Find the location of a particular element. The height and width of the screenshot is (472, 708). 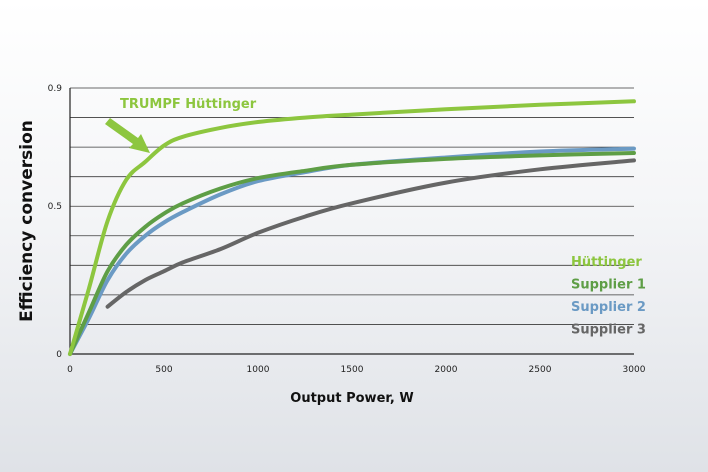

y-tick-label: 0.5 is located at coordinates (55, 207).